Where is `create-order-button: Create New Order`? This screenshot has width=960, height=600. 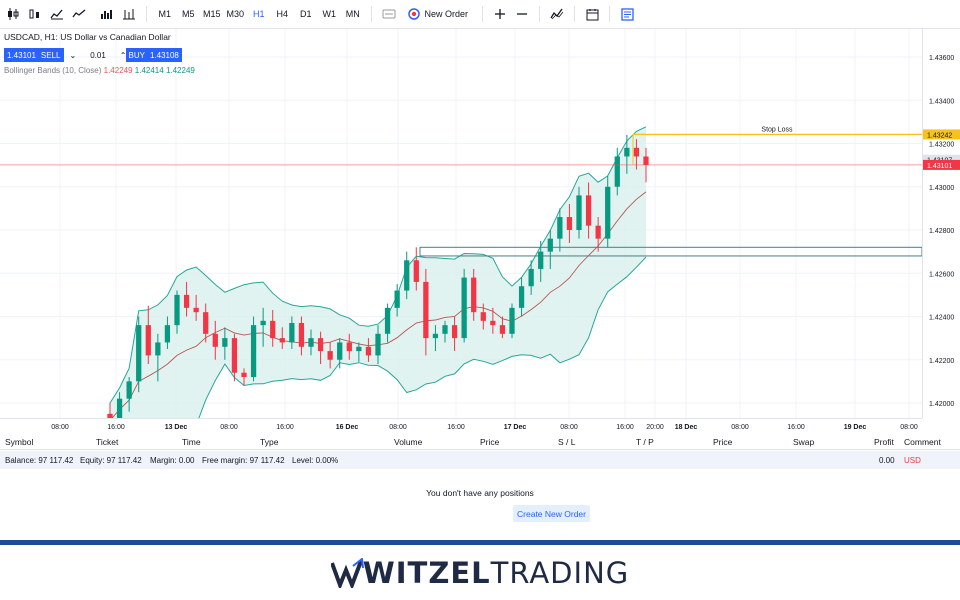
create-order-button: Create New Order is located at coordinates (551, 513).